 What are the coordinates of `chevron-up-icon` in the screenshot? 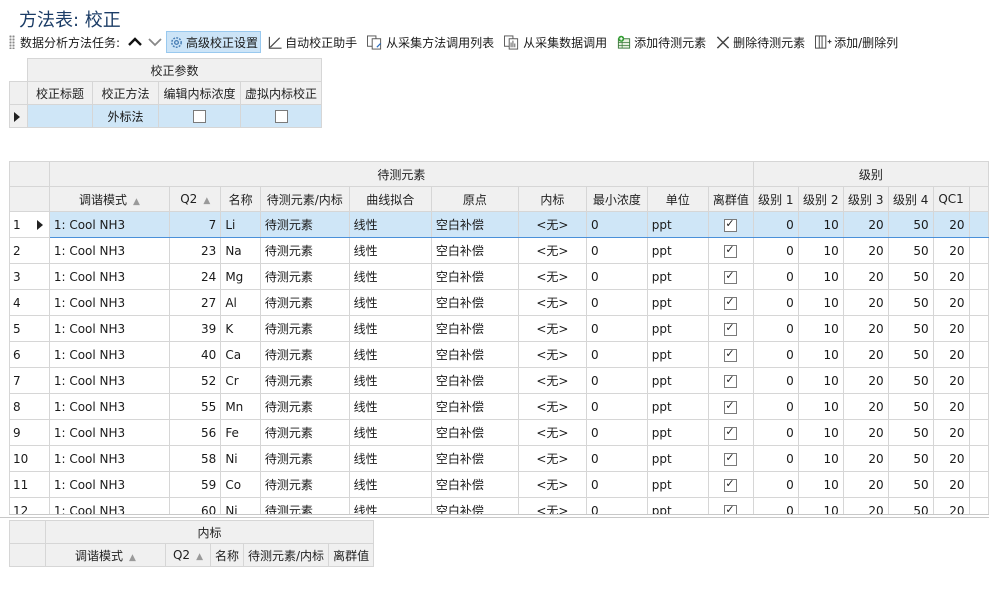 It's located at (135, 42).